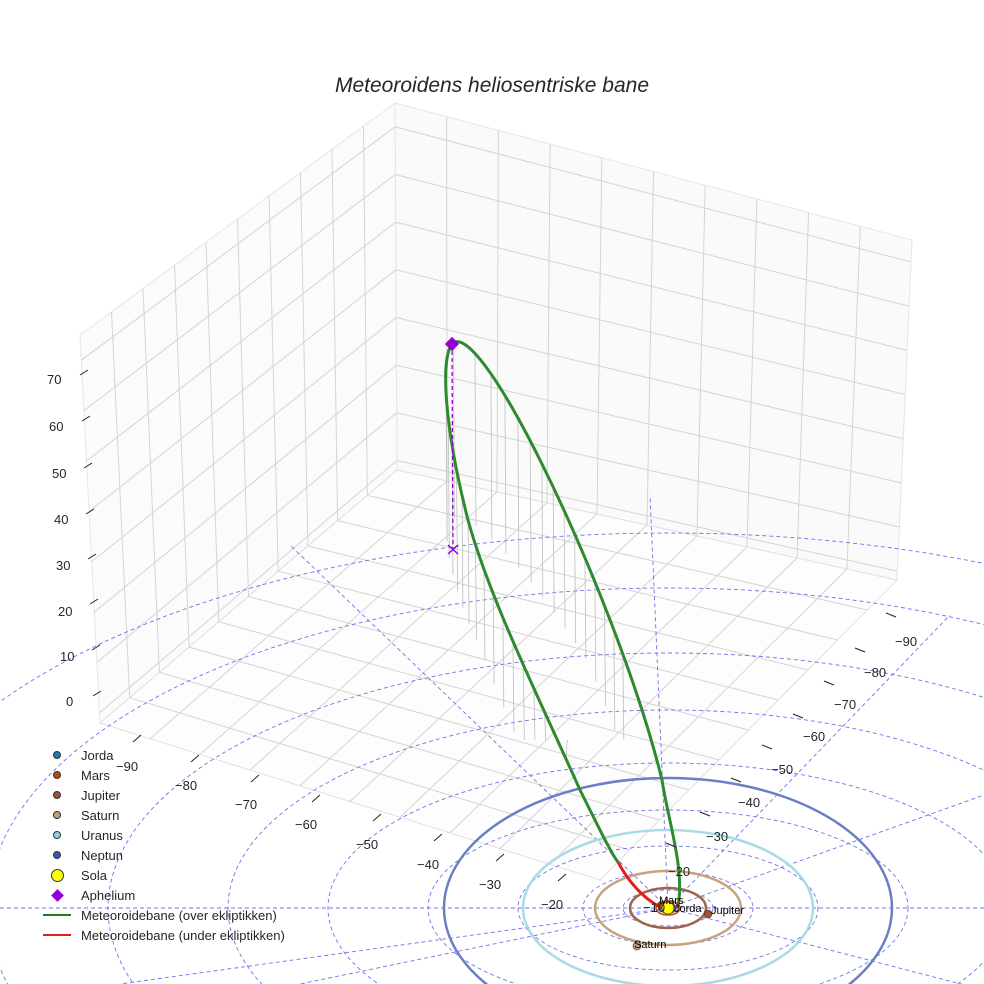  What do you see at coordinates (59, 473) in the screenshot?
I see `z-tick-50: 50` at bounding box center [59, 473].